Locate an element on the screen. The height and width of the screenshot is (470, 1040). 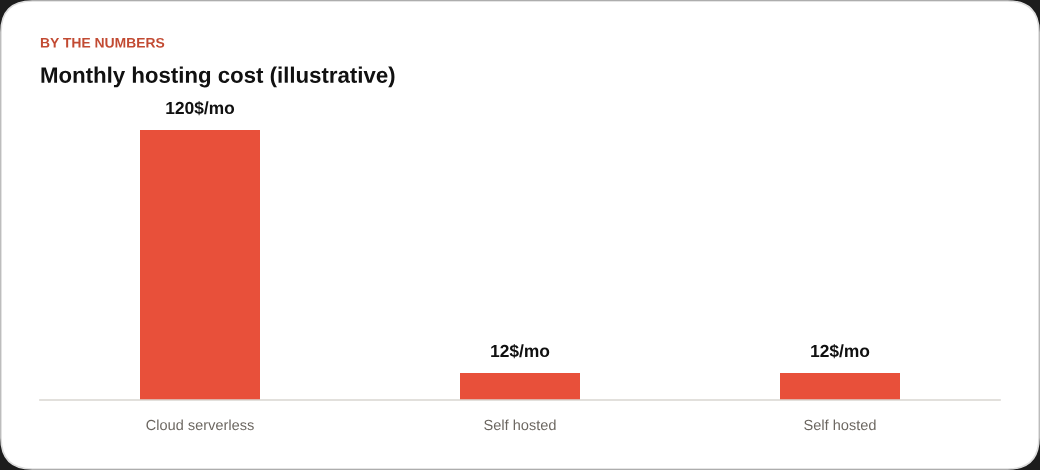
chart-title: Monthly hosting cost (illustrative) is located at coordinates (218, 77).